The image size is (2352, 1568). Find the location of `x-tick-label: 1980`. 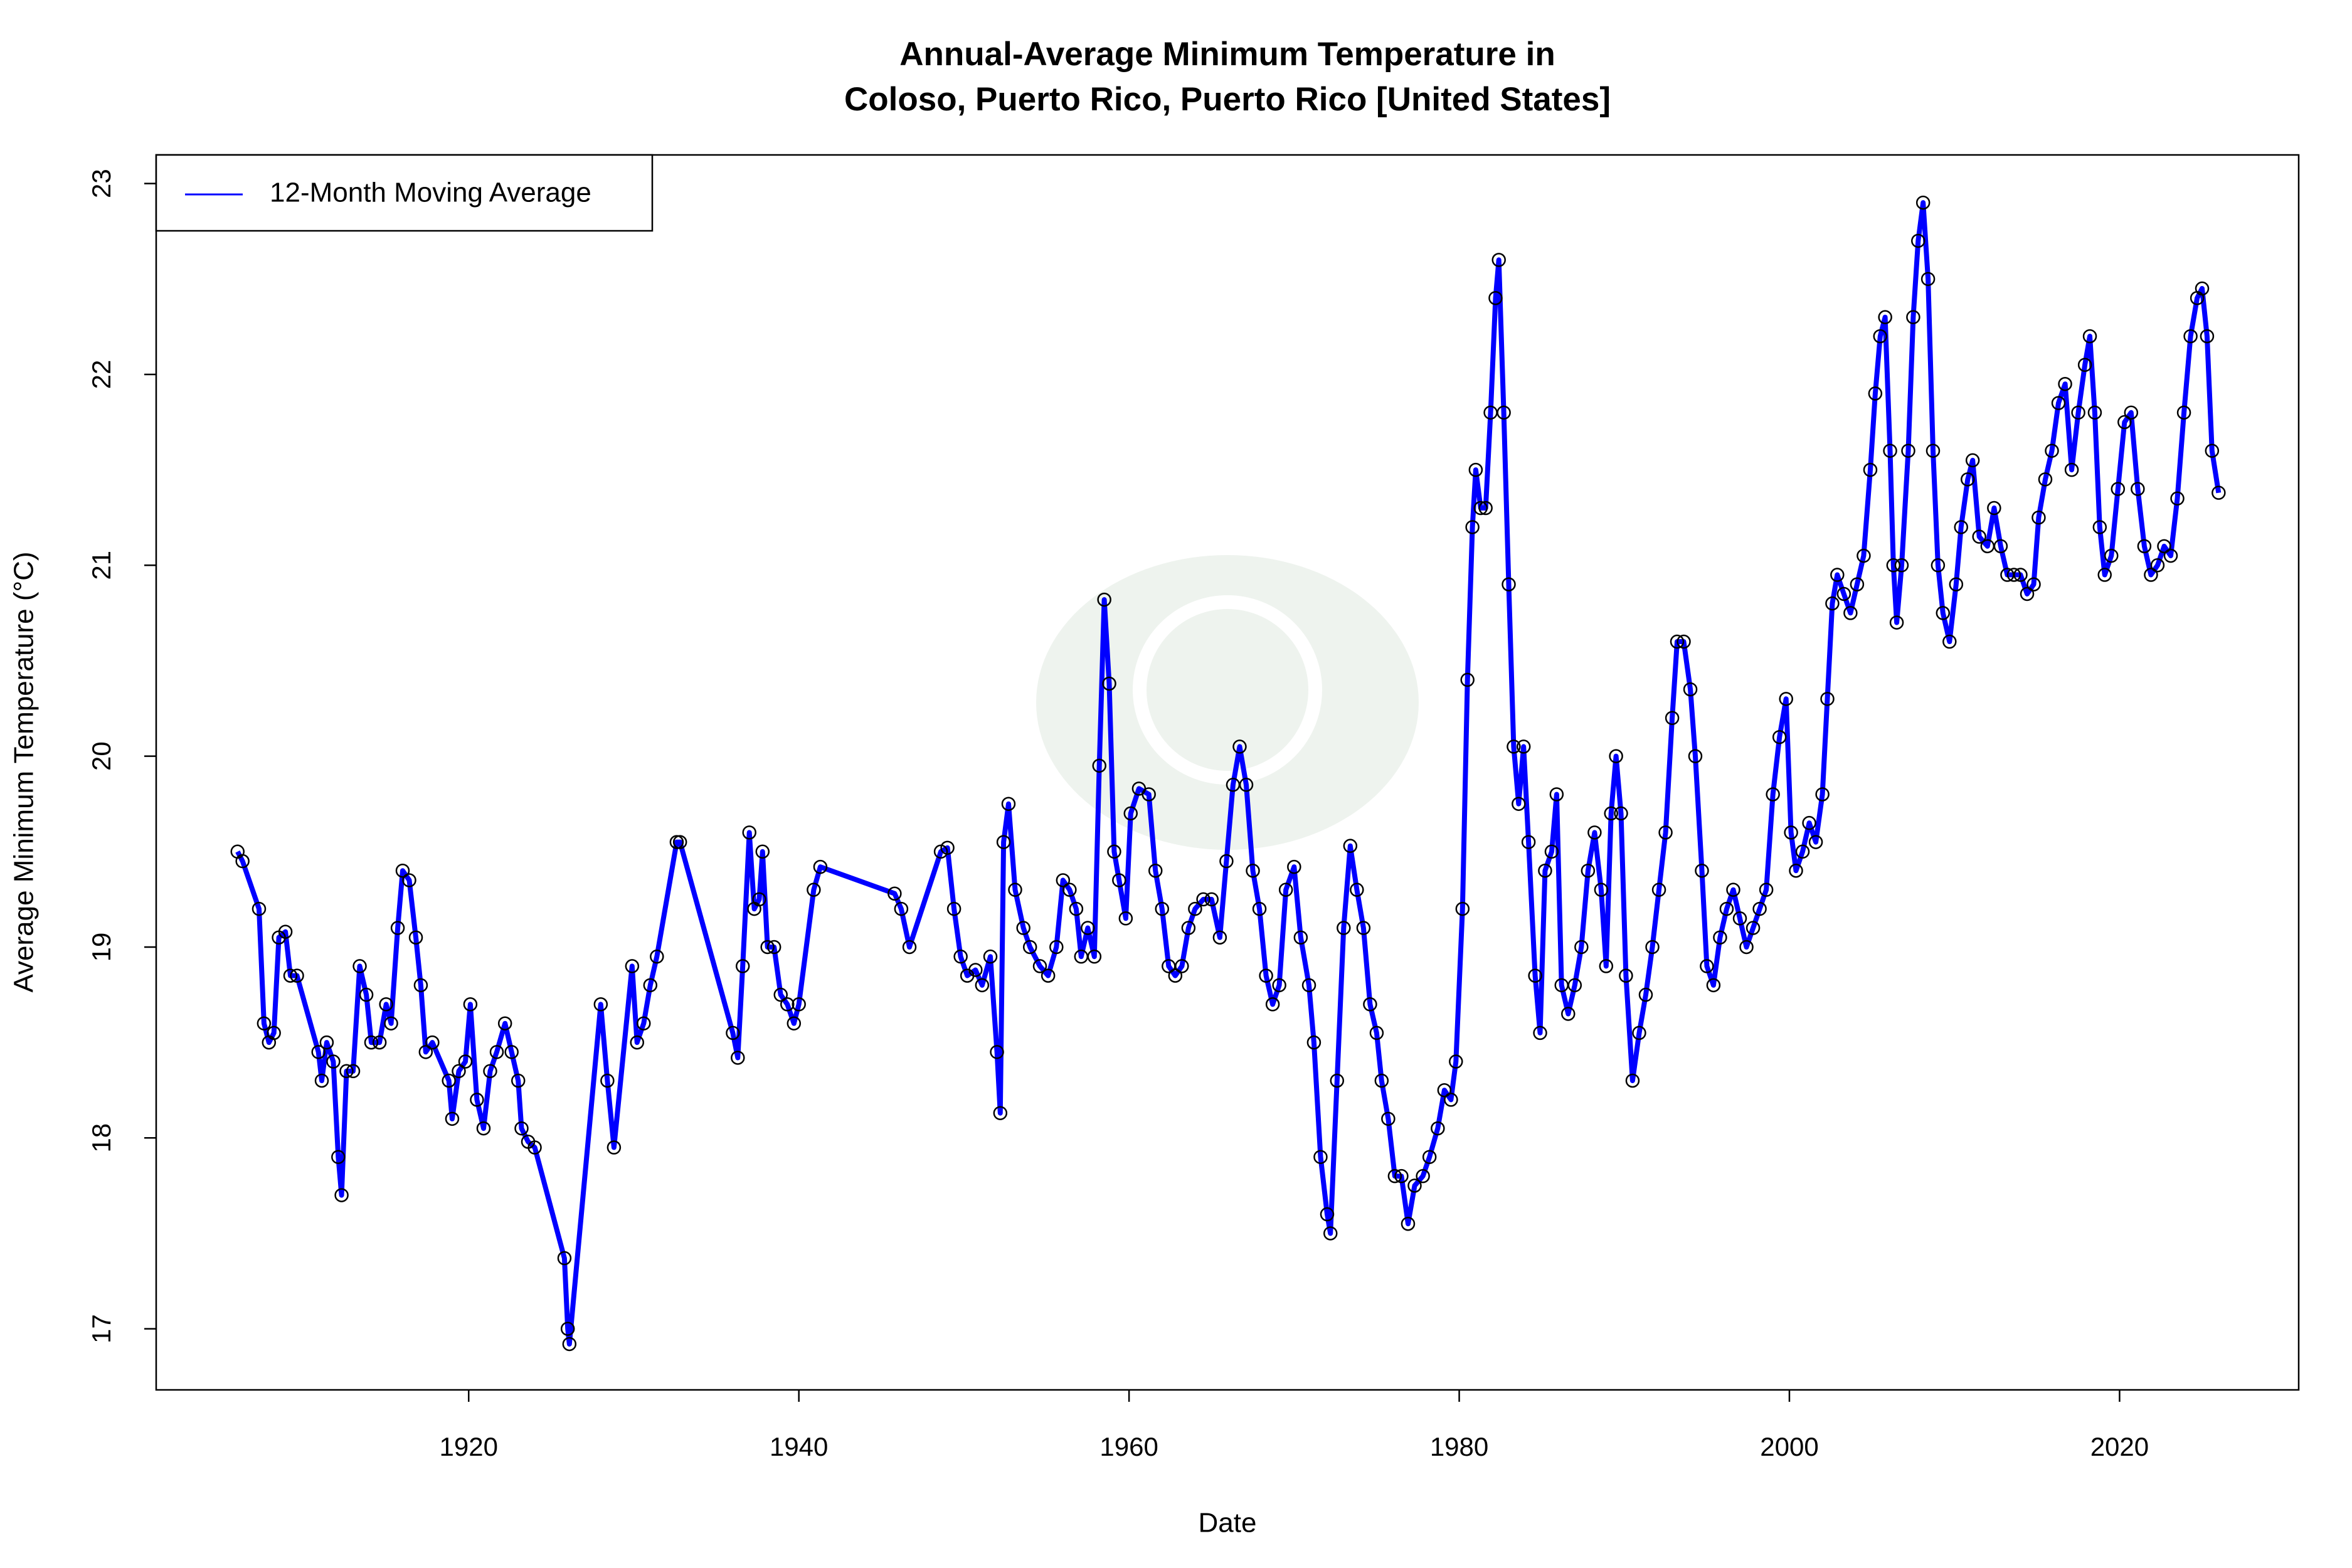

x-tick-label: 1980 is located at coordinates (1459, 1446).